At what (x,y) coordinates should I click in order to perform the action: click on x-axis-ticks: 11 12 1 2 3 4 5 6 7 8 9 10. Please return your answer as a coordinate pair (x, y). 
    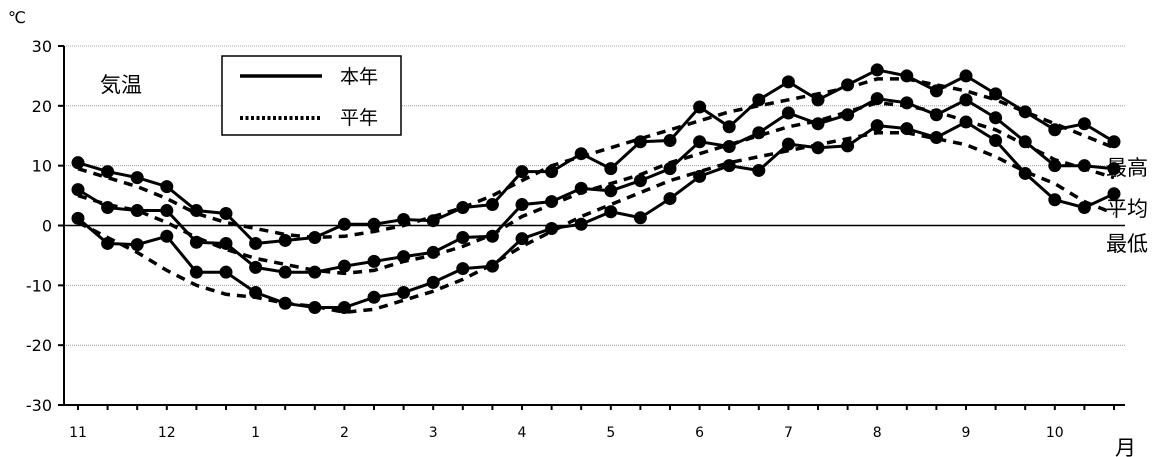
    Looking at the image, I should click on (592, 423).